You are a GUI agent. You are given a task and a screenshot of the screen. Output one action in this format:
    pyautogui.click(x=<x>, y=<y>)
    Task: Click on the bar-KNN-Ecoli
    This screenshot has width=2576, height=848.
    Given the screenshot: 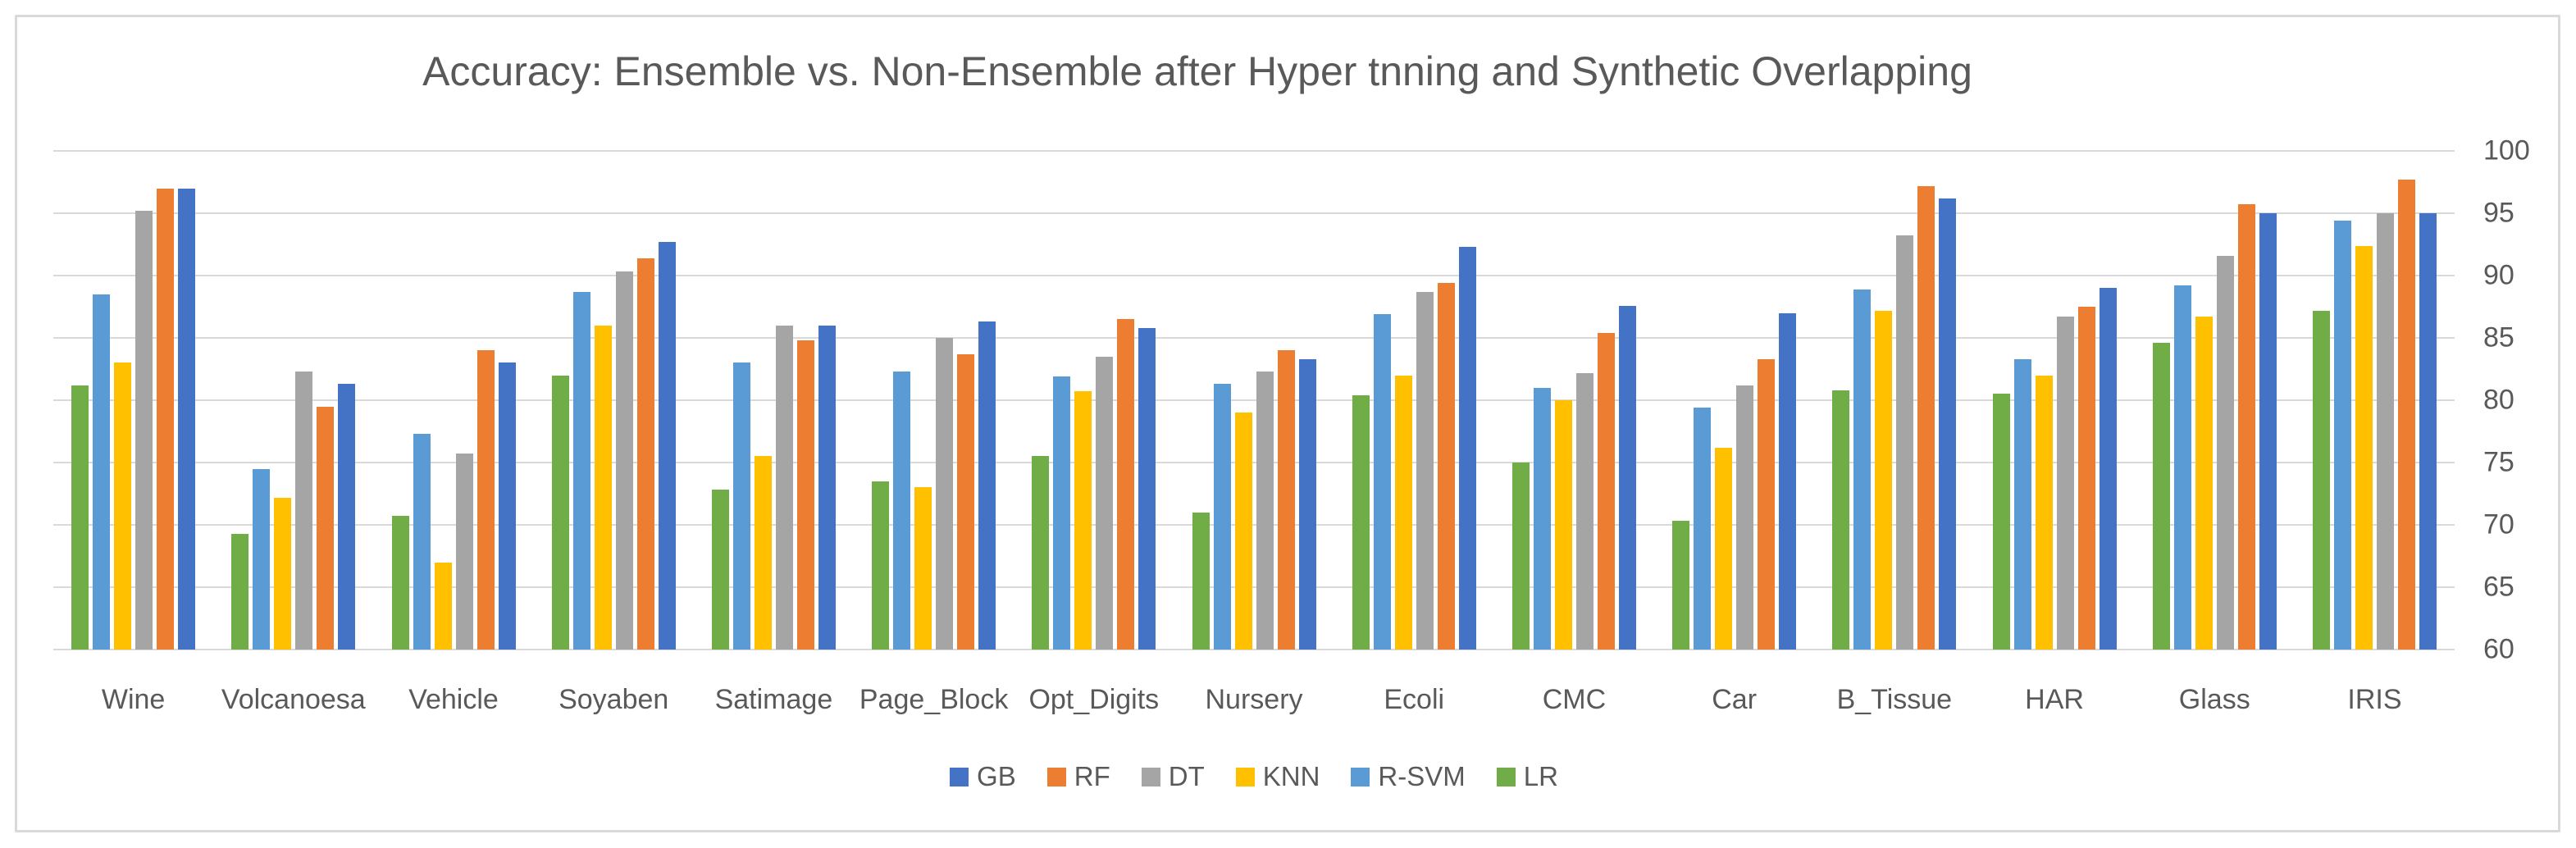 What is the action you would take?
    pyautogui.click(x=1403, y=512)
    